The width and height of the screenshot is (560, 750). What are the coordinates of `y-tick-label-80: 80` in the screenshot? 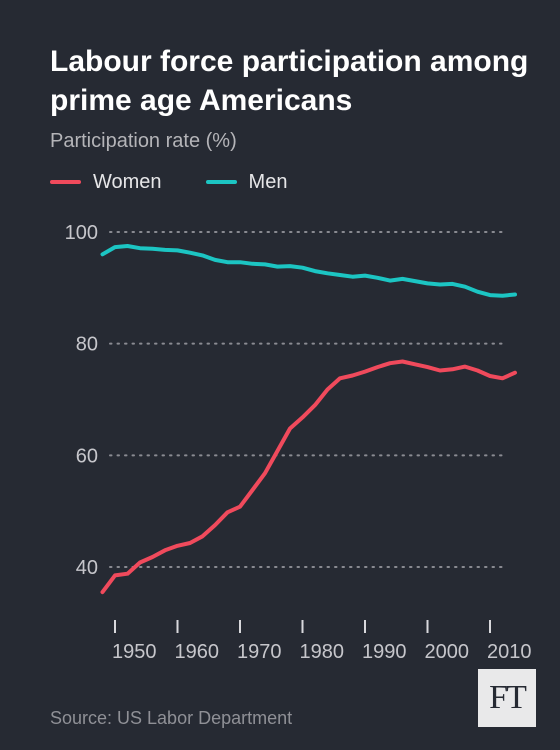 It's located at (87, 345).